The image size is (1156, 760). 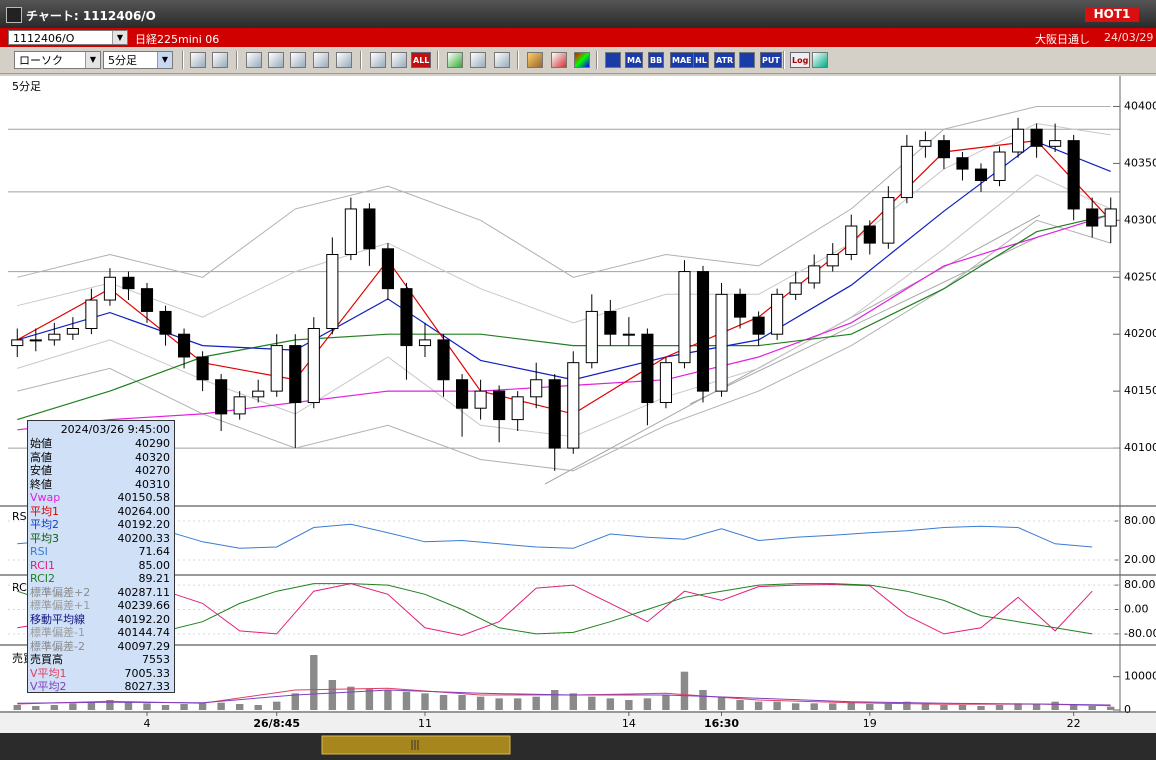 I want to click on info-value: 40320, so click(x=152, y=457).